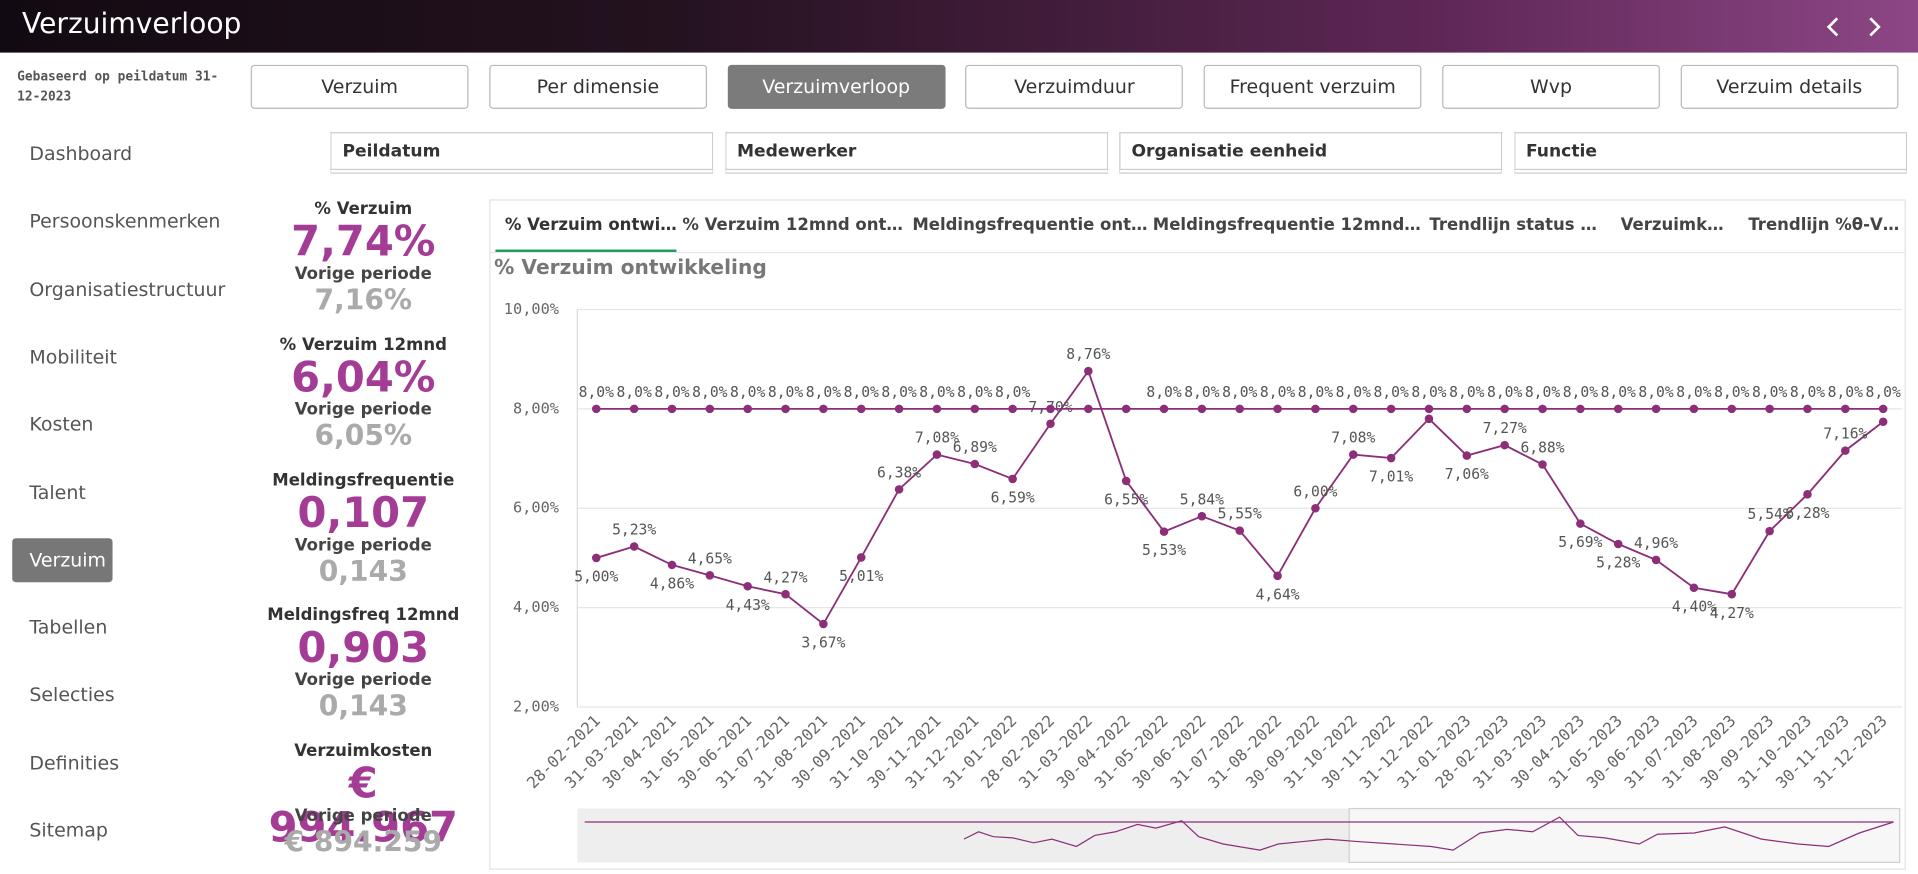  Describe the element at coordinates (1013, 497) in the screenshot. I see `data-label: 6,59%` at that location.